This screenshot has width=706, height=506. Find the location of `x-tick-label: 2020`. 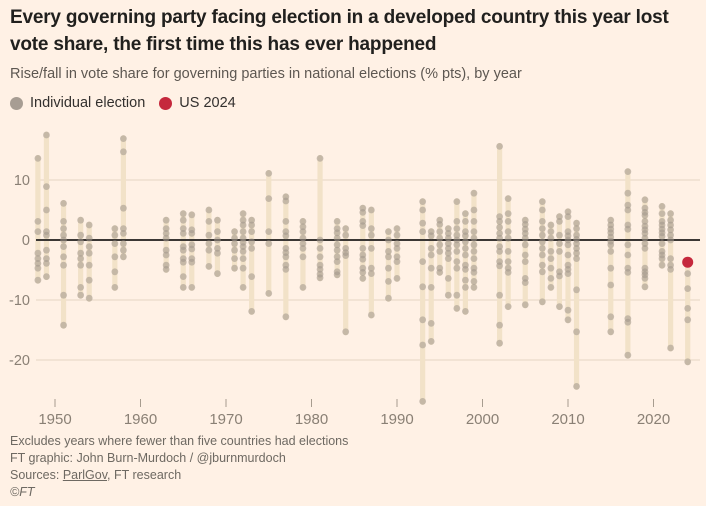

x-tick-label: 2020 is located at coordinates (653, 419).